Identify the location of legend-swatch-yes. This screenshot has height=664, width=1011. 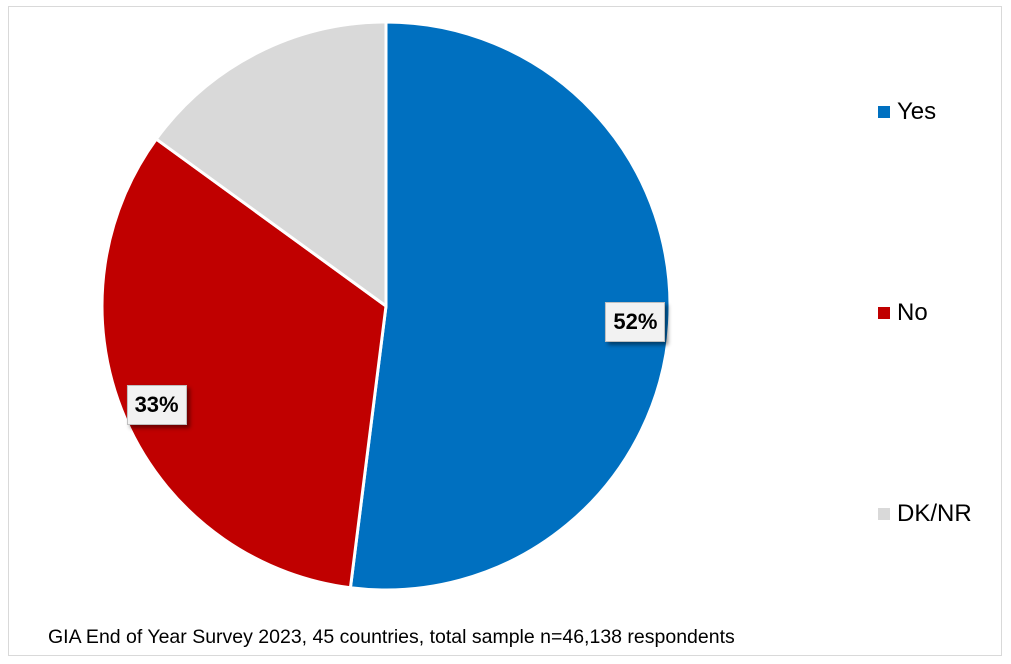
(884, 112).